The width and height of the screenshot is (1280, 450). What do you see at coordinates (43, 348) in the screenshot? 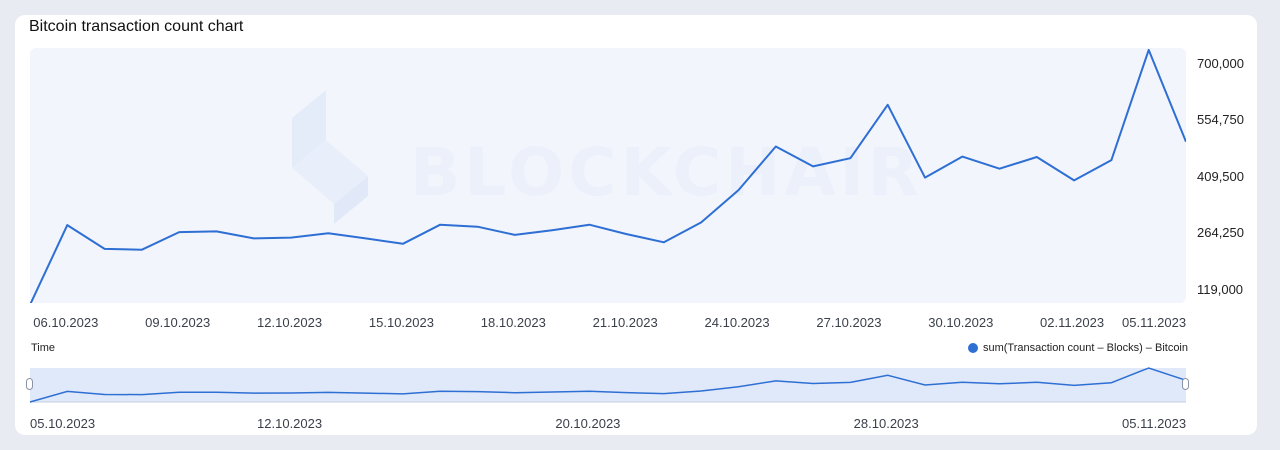
I see `x-axis-title: Time` at bounding box center [43, 348].